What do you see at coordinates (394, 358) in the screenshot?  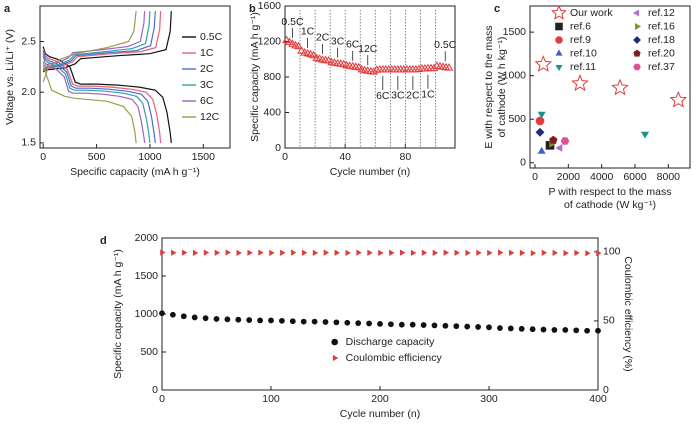 I see `legend-label: Coulombic efficiency` at bounding box center [394, 358].